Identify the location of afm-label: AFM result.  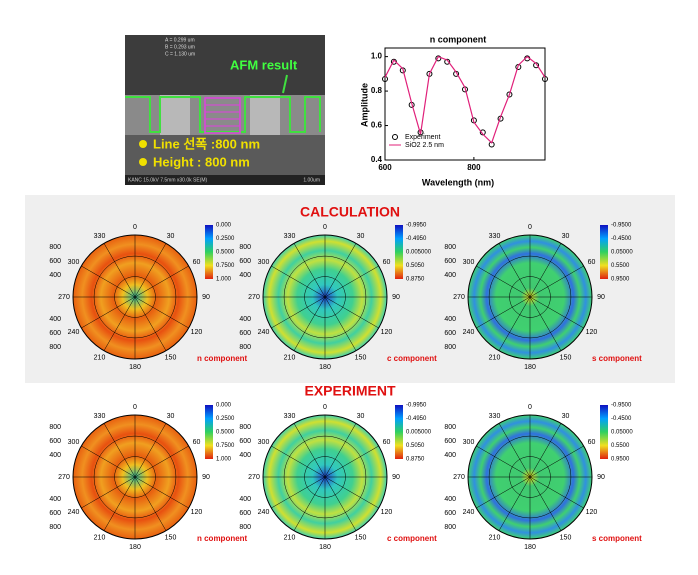
(264, 64).